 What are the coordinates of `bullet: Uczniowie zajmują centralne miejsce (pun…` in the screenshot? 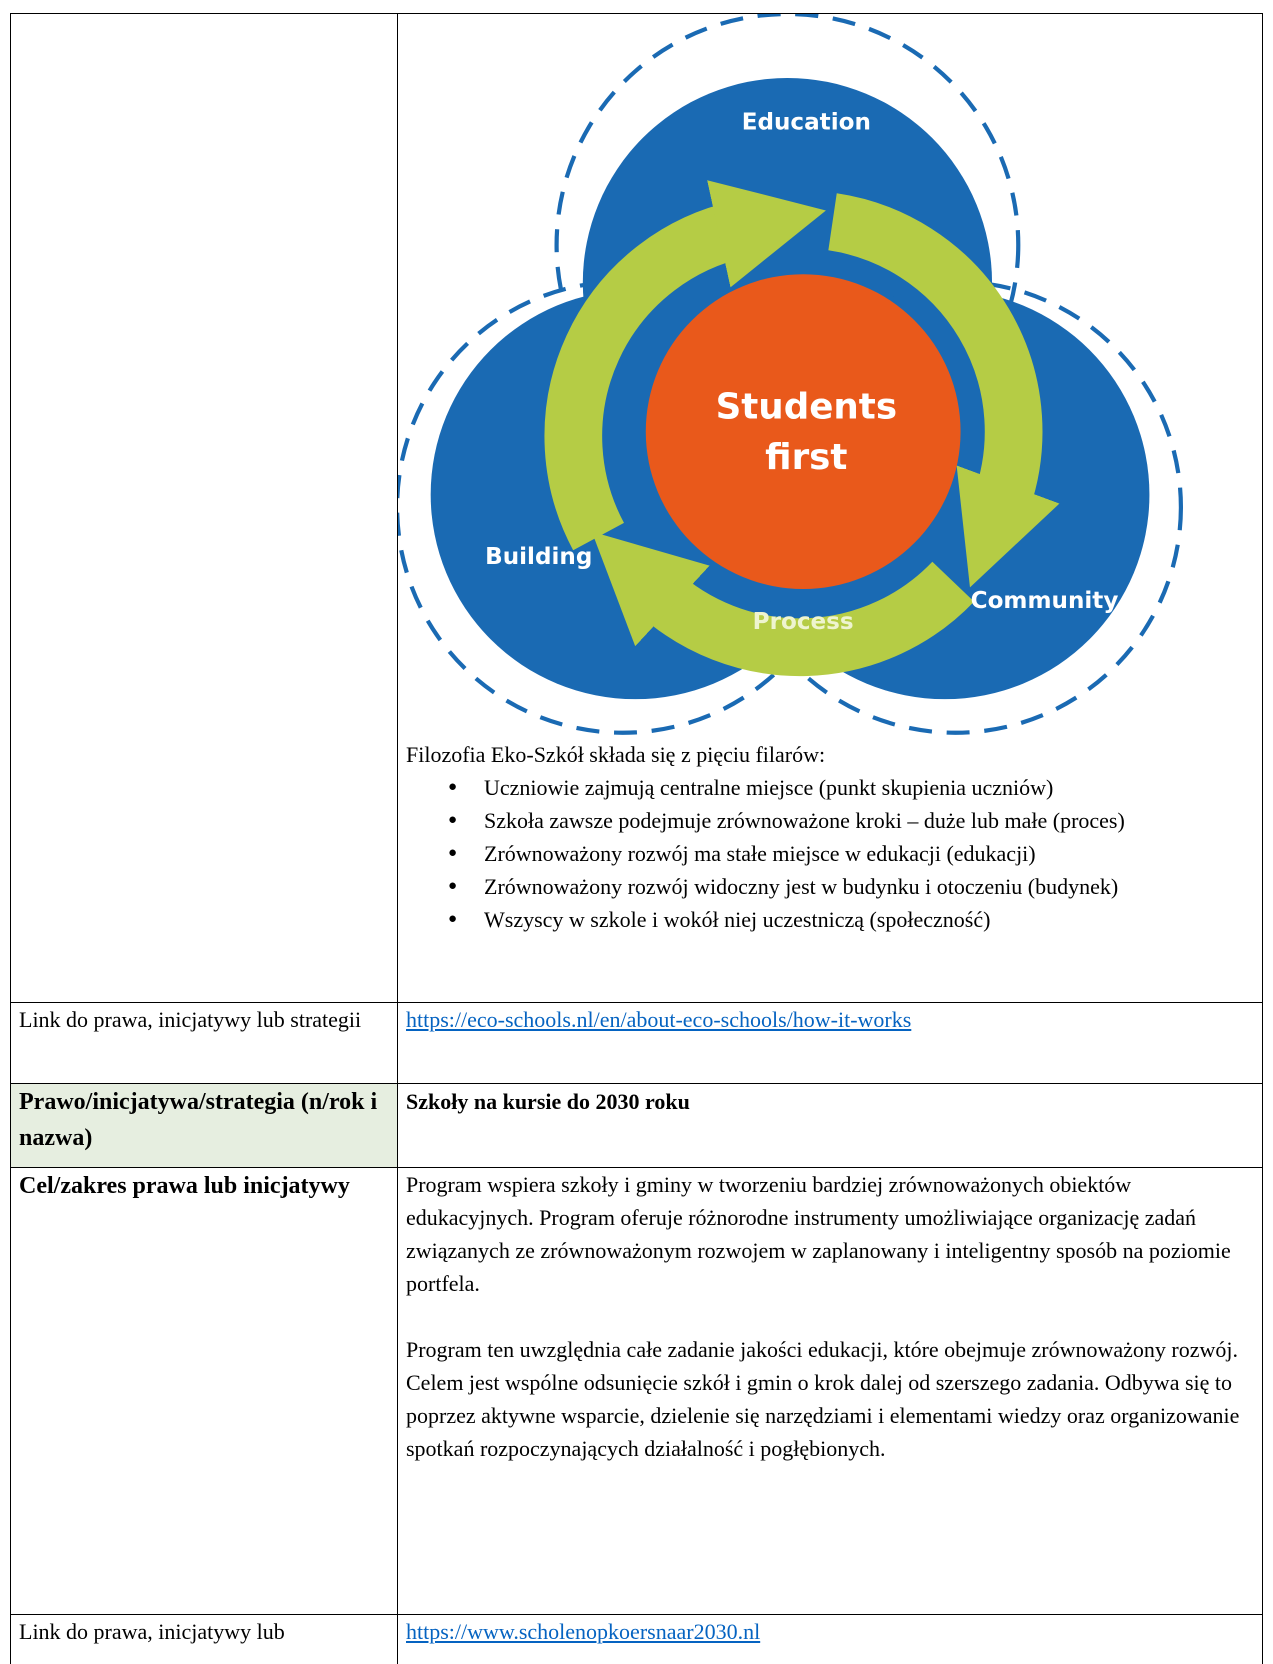 It's located at (851, 787).